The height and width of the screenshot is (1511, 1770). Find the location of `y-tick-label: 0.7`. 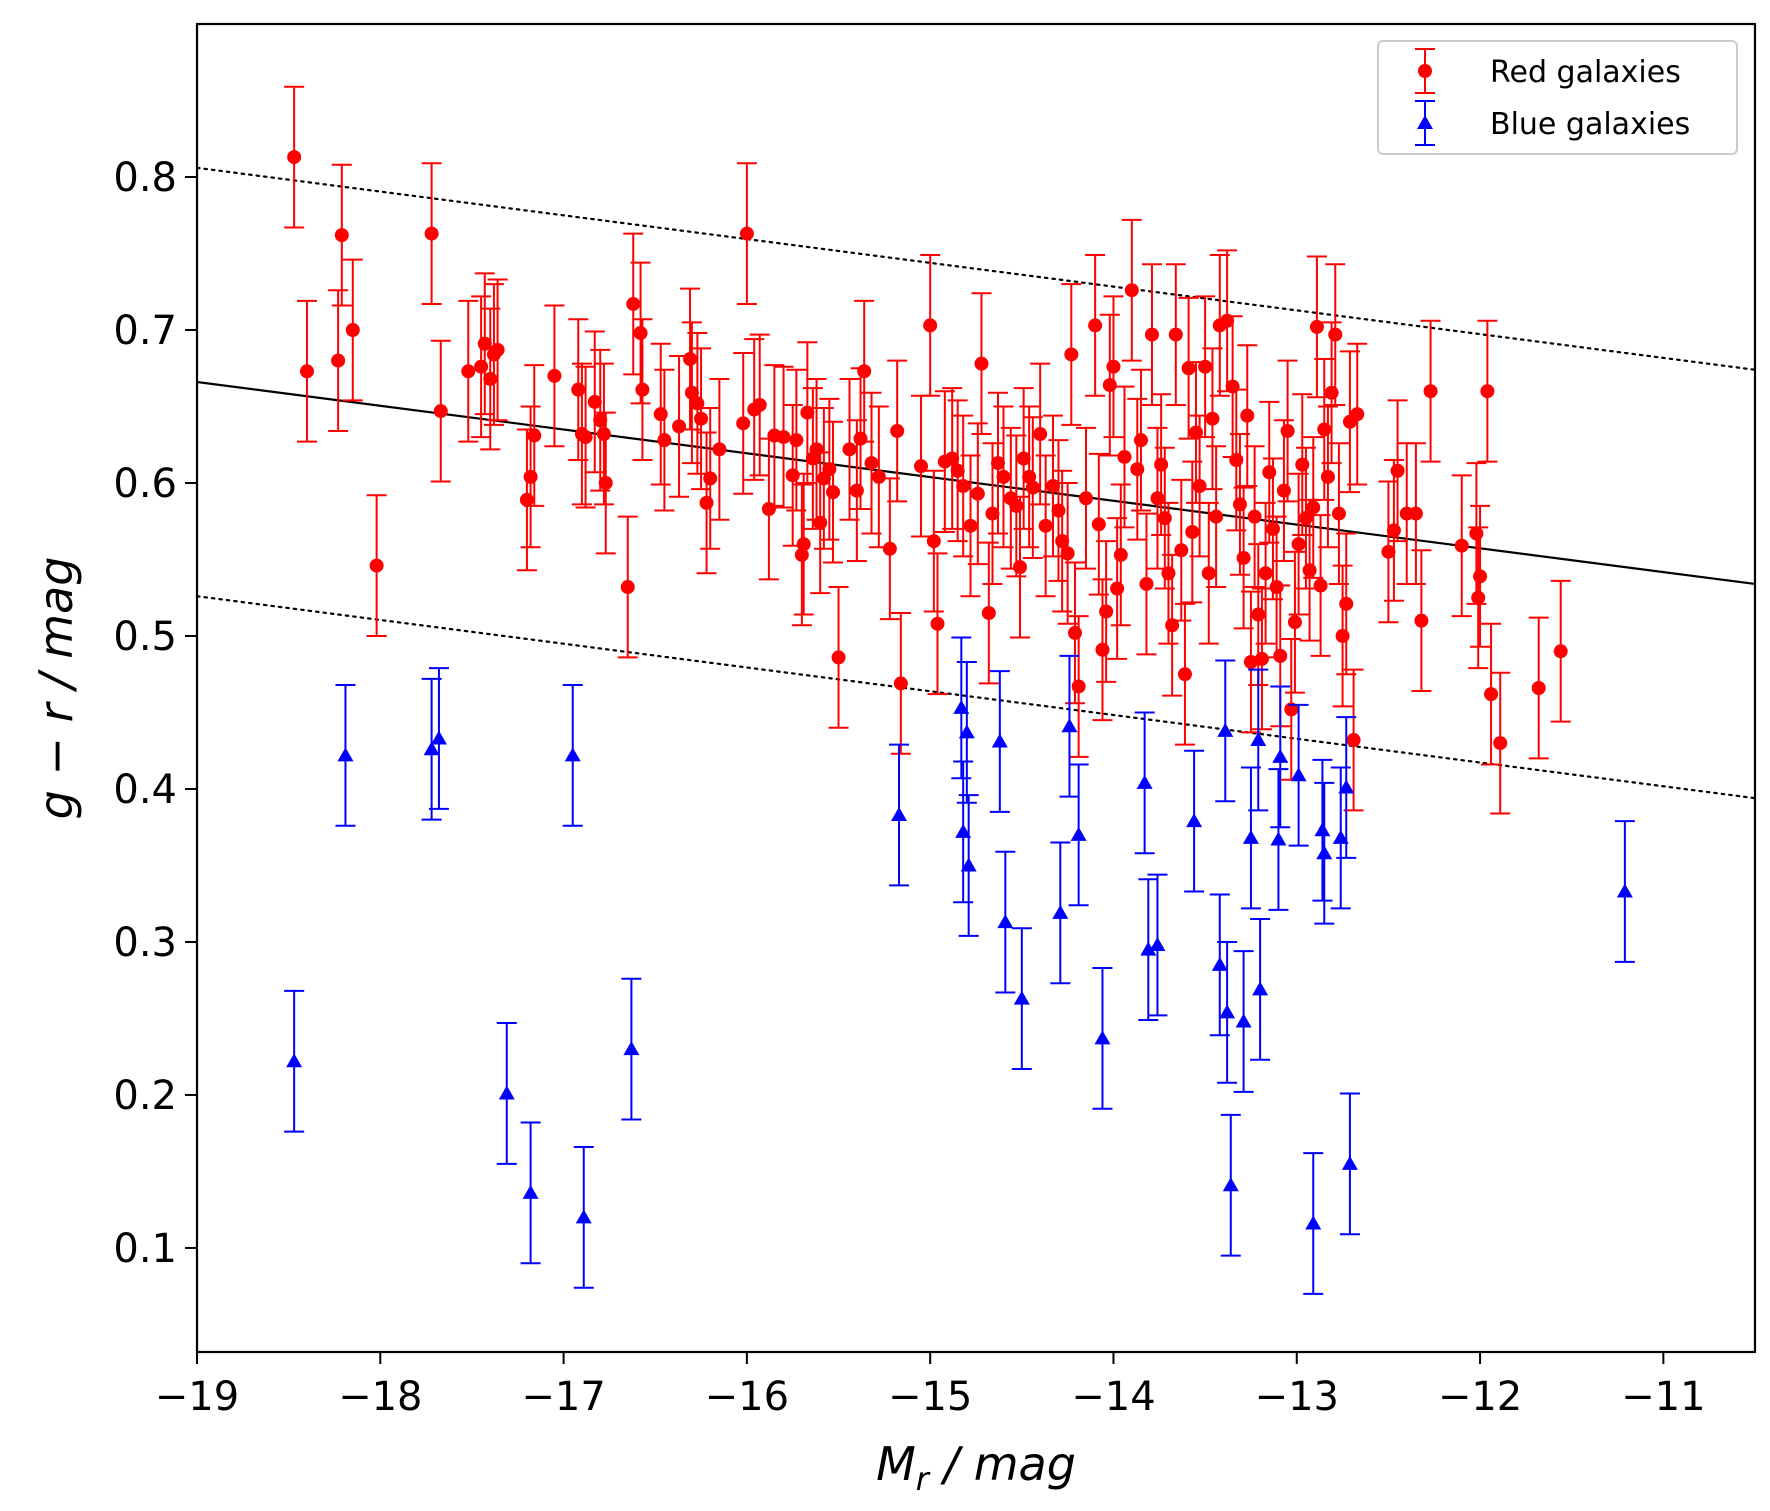

y-tick-label: 0.7 is located at coordinates (145, 331).